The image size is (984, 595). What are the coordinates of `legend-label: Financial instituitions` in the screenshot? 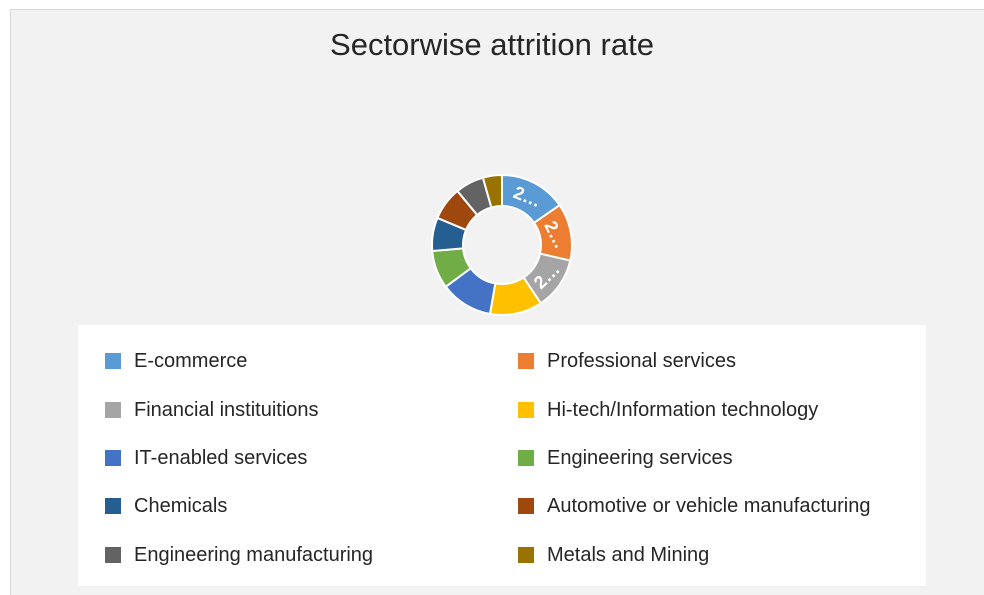 It's located at (226, 409).